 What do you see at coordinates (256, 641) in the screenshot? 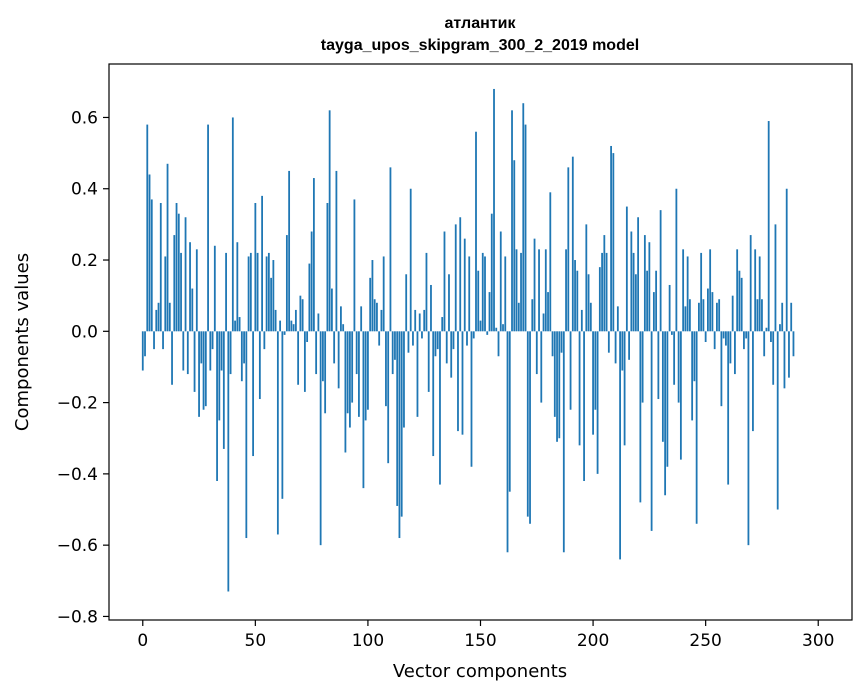
I see `x-tick-label: 50` at bounding box center [256, 641].